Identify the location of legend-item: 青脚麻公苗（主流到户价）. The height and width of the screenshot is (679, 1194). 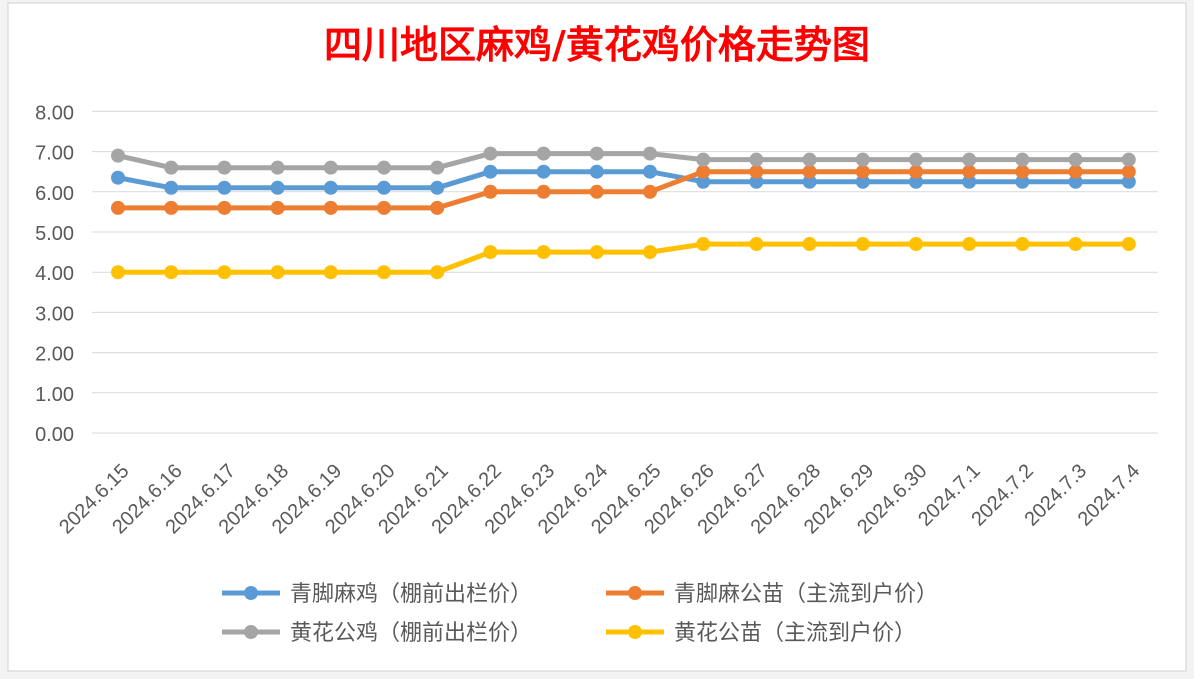
(772, 594).